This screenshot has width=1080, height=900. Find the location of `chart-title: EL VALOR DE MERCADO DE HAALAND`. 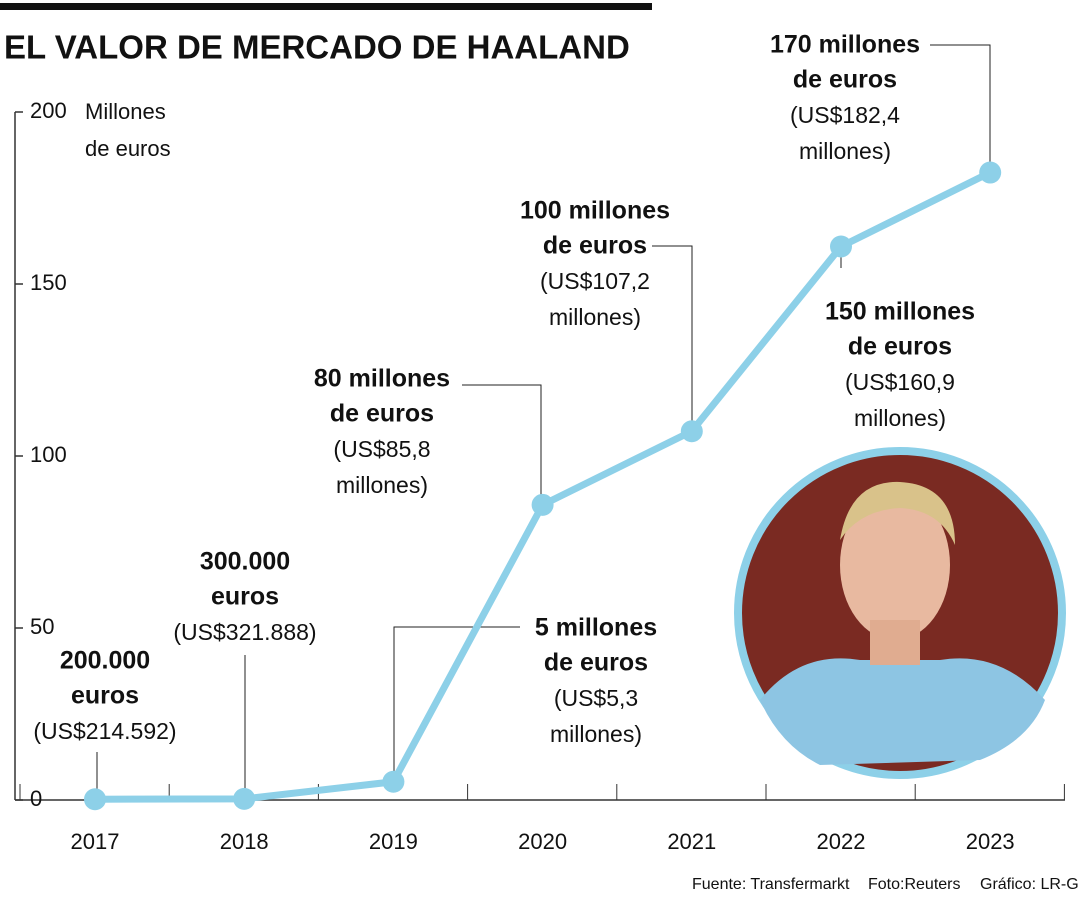

chart-title: EL VALOR DE MERCADO DE HAALAND is located at coordinates (317, 47).